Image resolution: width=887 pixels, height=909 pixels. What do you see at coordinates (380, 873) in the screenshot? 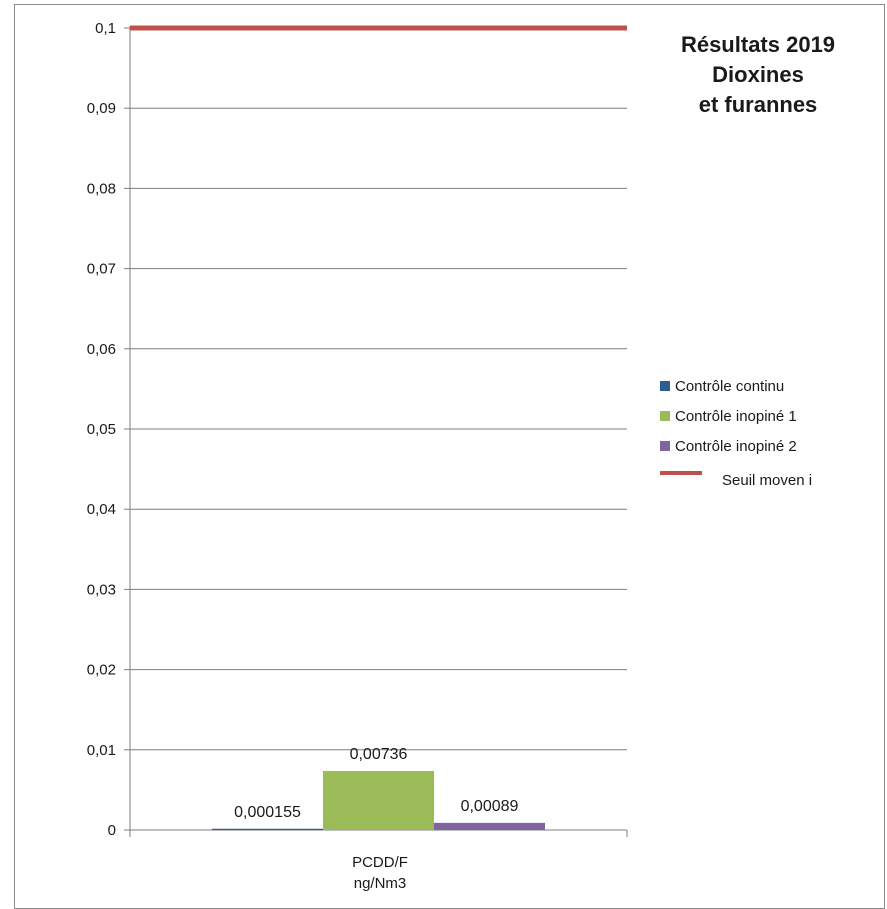
I see `x-category-label: PCDD/F ng/Nm3` at bounding box center [380, 873].